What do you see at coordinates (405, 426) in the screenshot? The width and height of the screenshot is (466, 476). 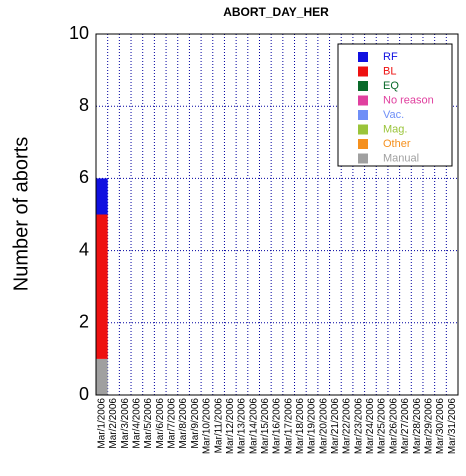 I see `x-tick-label: Mar/27/2006` at bounding box center [405, 426].